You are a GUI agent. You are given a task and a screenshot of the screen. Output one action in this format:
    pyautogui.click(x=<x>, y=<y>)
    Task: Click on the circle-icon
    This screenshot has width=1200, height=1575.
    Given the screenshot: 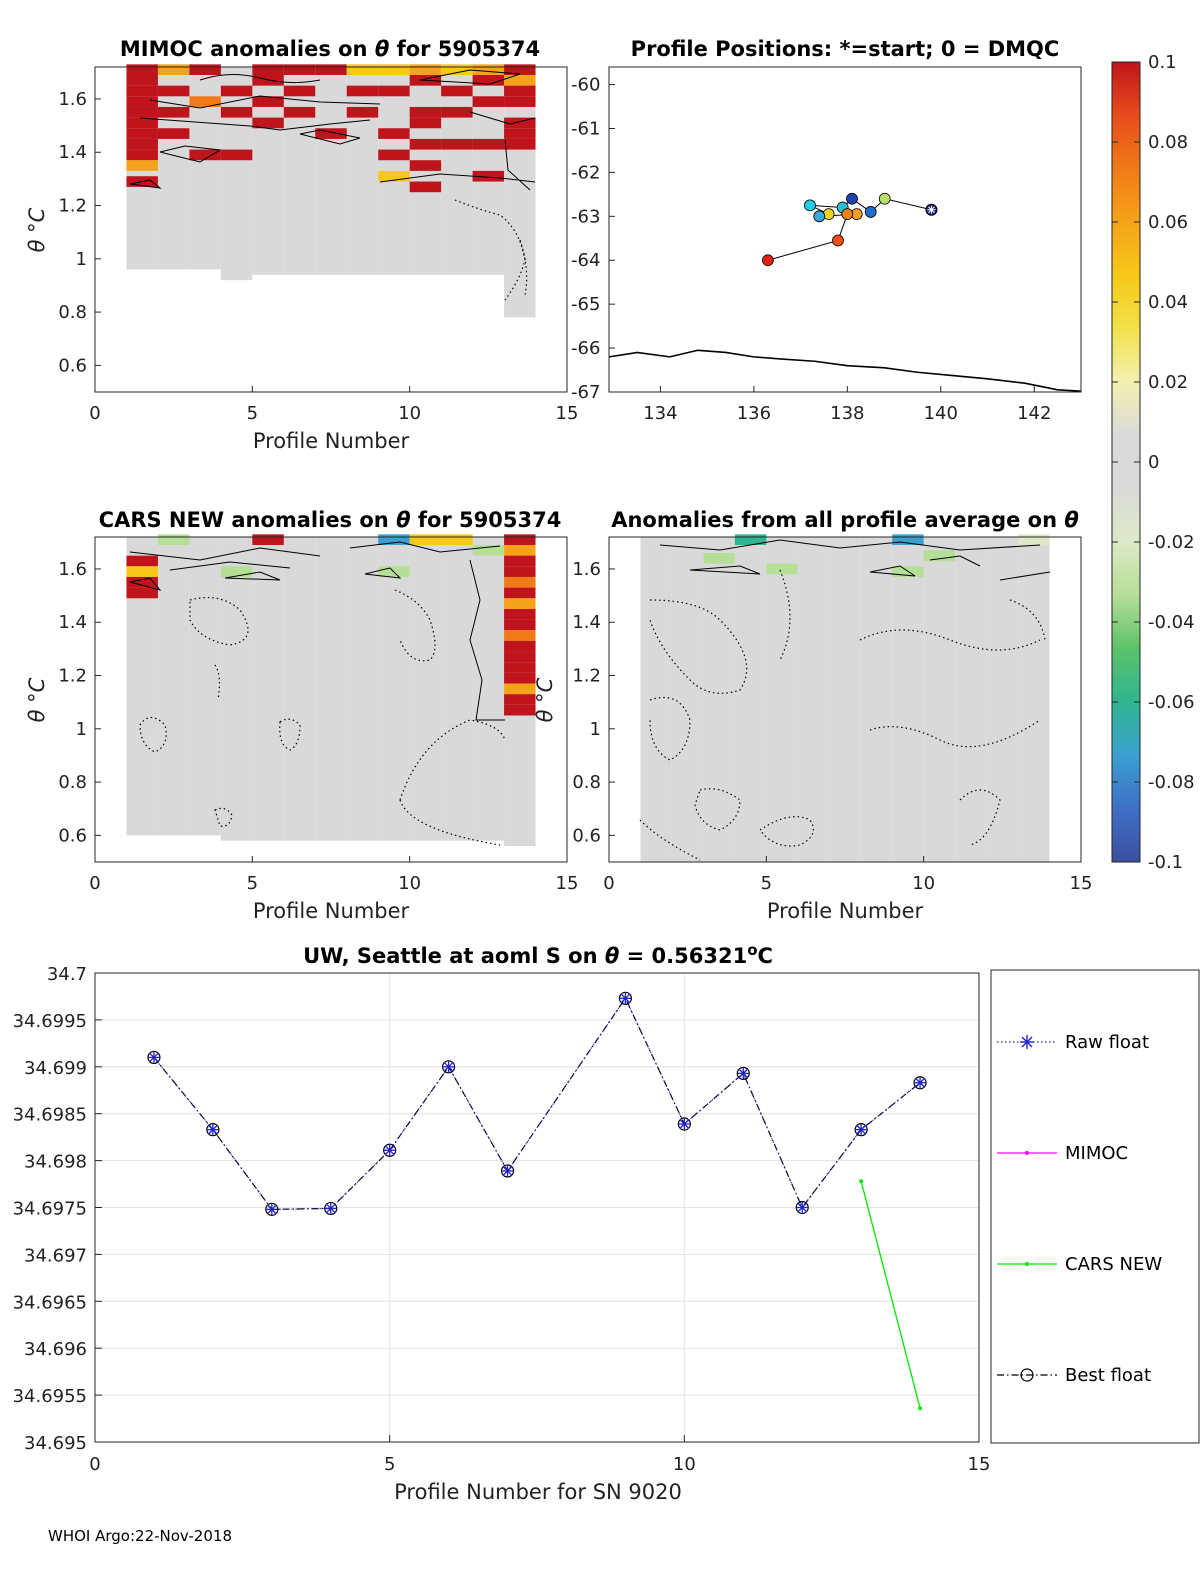 What is the action you would take?
    pyautogui.click(x=1027, y=1375)
    